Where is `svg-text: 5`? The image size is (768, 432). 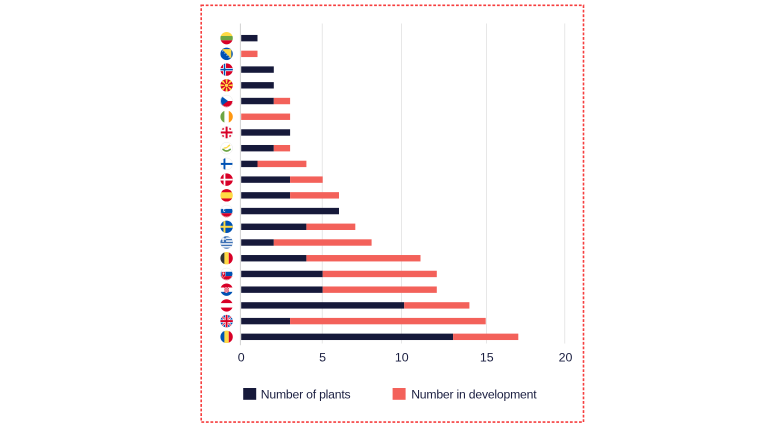
svg-text: 5 is located at coordinates (322, 357).